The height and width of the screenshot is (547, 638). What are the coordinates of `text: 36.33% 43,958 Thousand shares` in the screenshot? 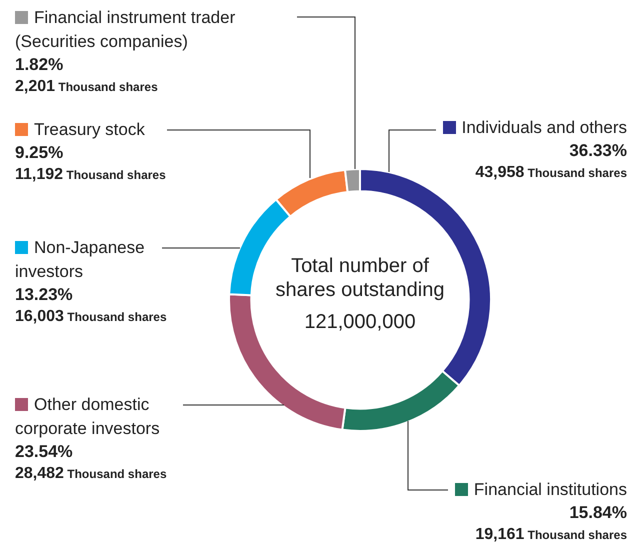 It's located at (551, 161).